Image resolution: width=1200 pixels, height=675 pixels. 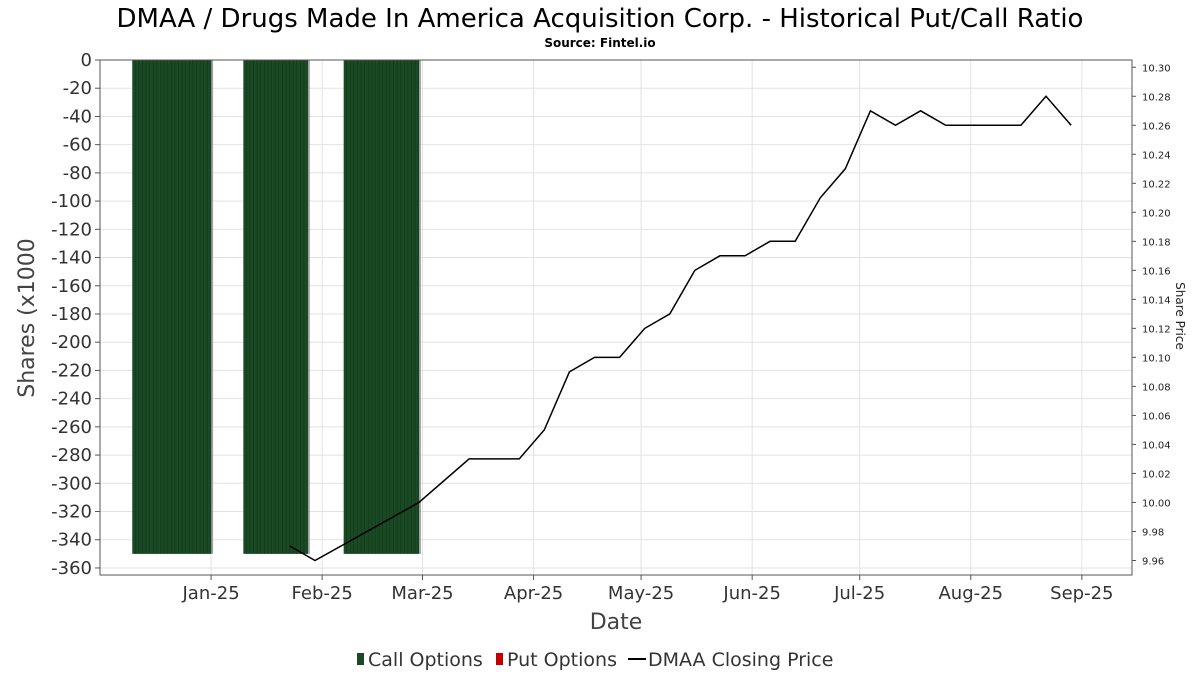 What do you see at coordinates (77, 145) in the screenshot?
I see `y-left-tick-label: -60` at bounding box center [77, 145].